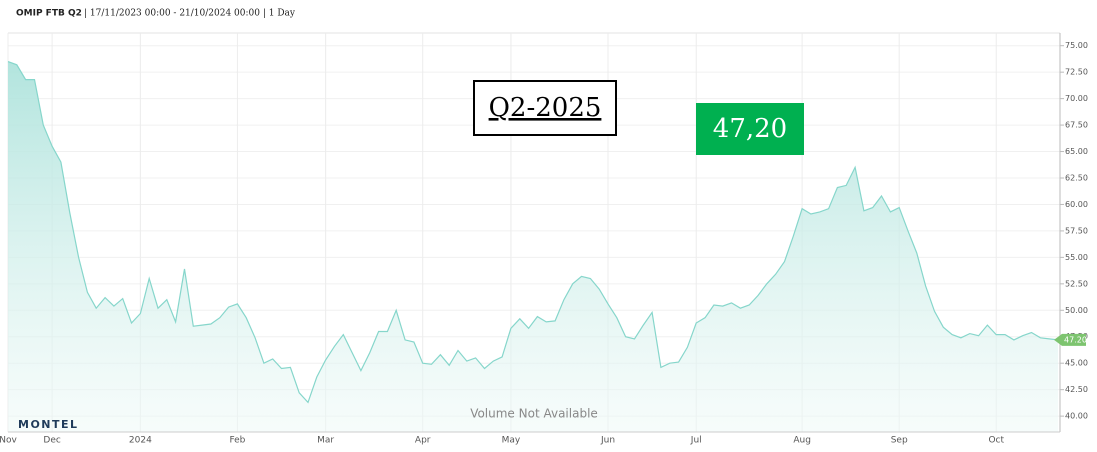  What do you see at coordinates (802, 441) in the screenshot?
I see `x-tick-label: Aug` at bounding box center [802, 441].